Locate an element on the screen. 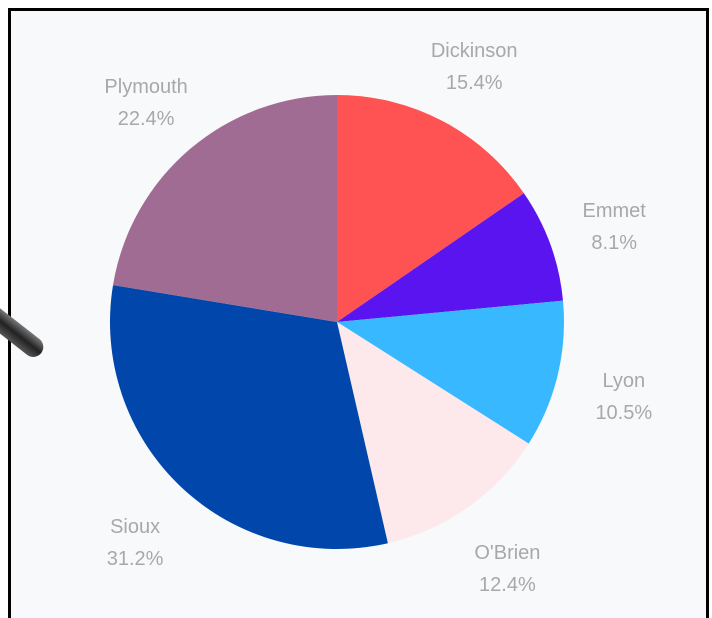  slice-plymouth is located at coordinates (225, 208).